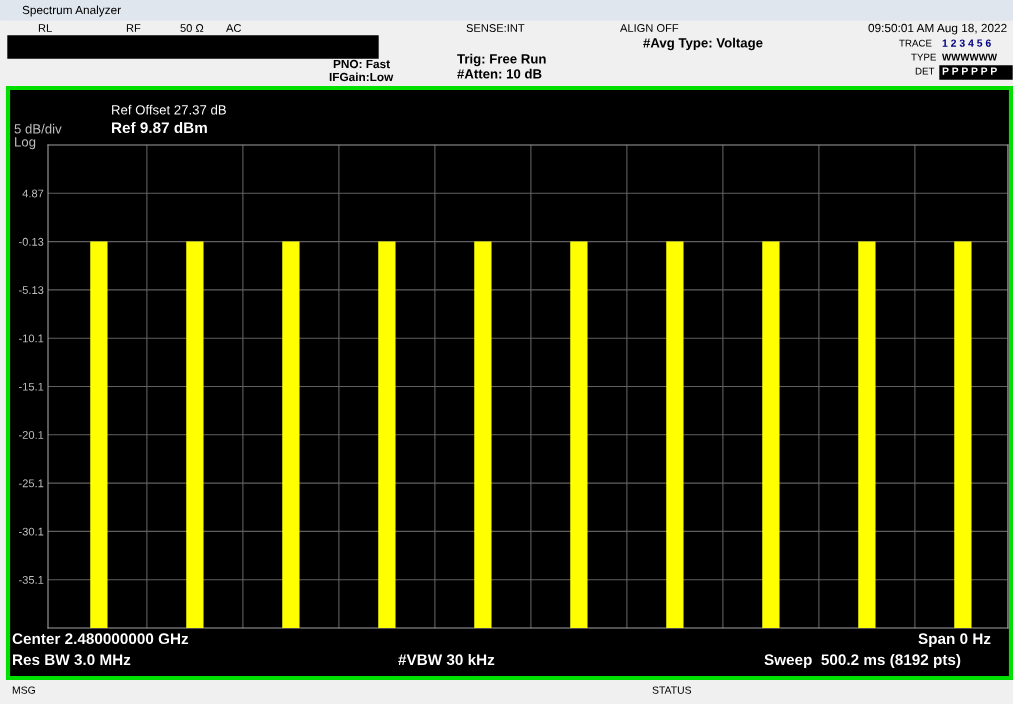  What do you see at coordinates (969, 71) in the screenshot?
I see `text: P P P P P P` at bounding box center [969, 71].